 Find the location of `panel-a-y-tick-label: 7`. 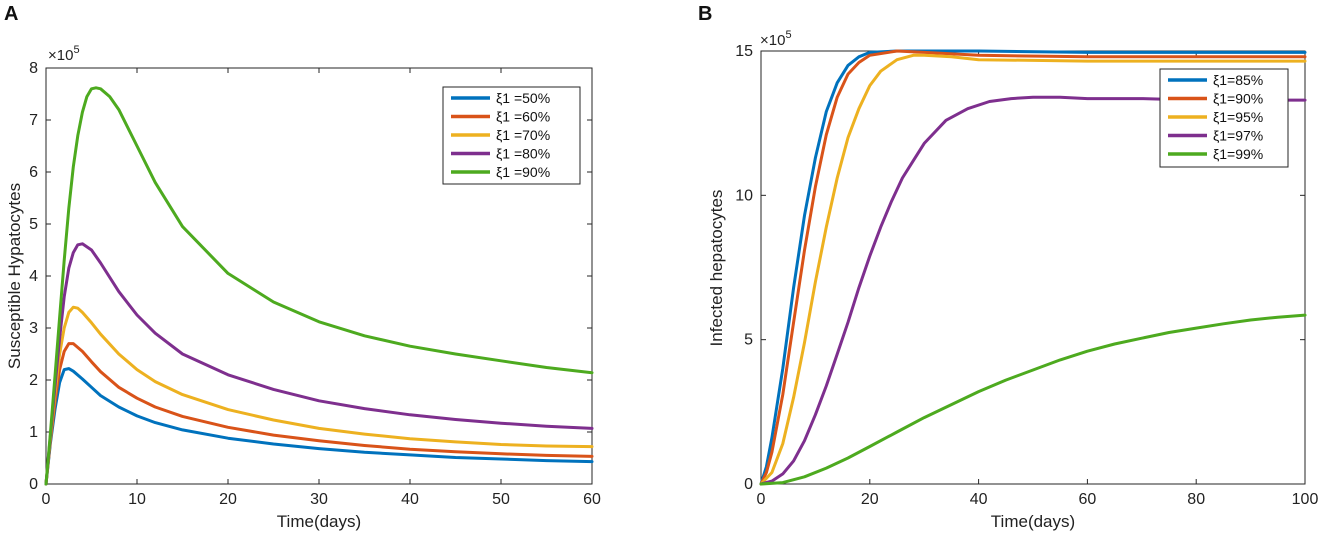

panel-a-y-tick-label: 7 is located at coordinates (33, 120).